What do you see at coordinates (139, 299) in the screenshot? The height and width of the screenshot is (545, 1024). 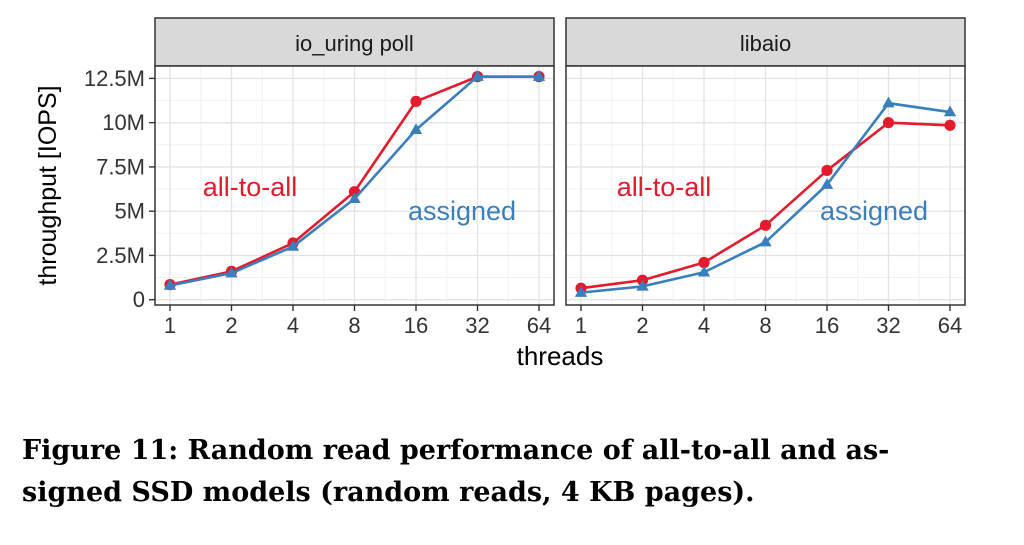 I see `y-tick-label: 0` at bounding box center [139, 299].